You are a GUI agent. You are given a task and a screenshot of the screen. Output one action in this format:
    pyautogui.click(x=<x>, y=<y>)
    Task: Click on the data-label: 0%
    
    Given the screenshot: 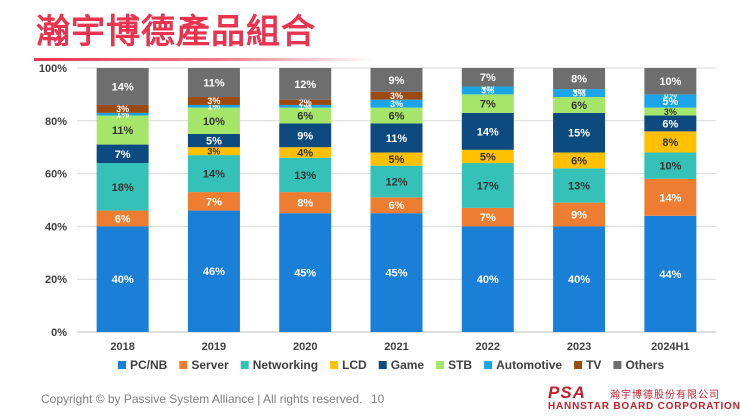 What is the action you would take?
    pyautogui.click(x=579, y=89)
    